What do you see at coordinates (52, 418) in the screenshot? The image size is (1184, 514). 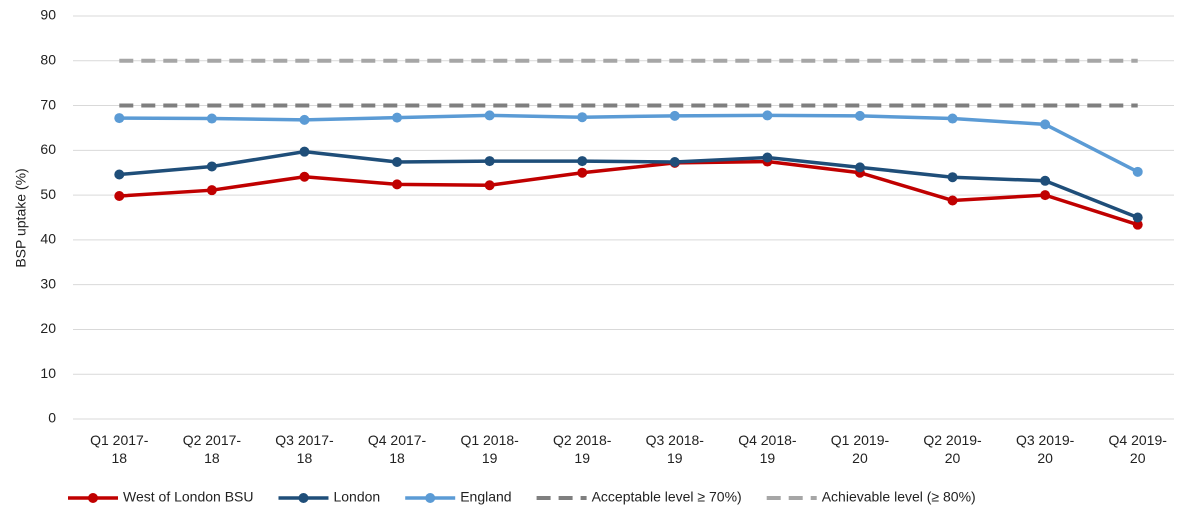 I see `y-tick-label: 0` at bounding box center [52, 418].